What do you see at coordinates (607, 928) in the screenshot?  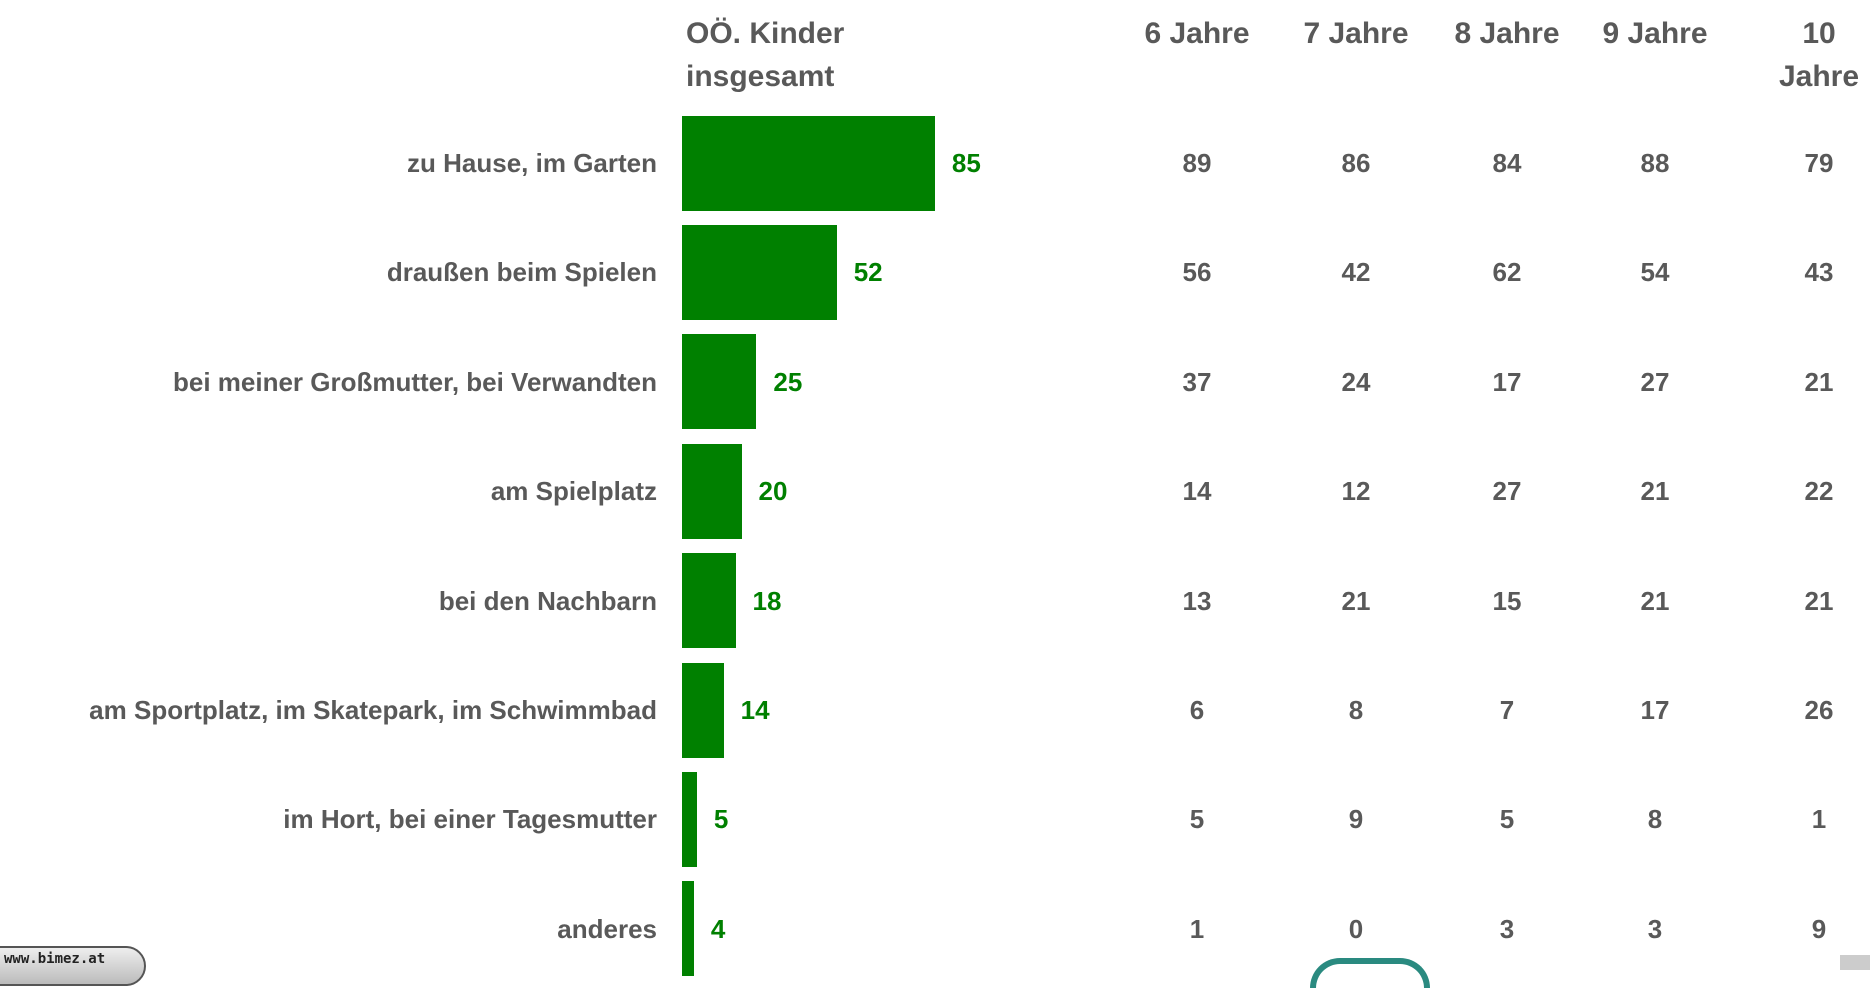 I see `category-label: anderes` at bounding box center [607, 928].